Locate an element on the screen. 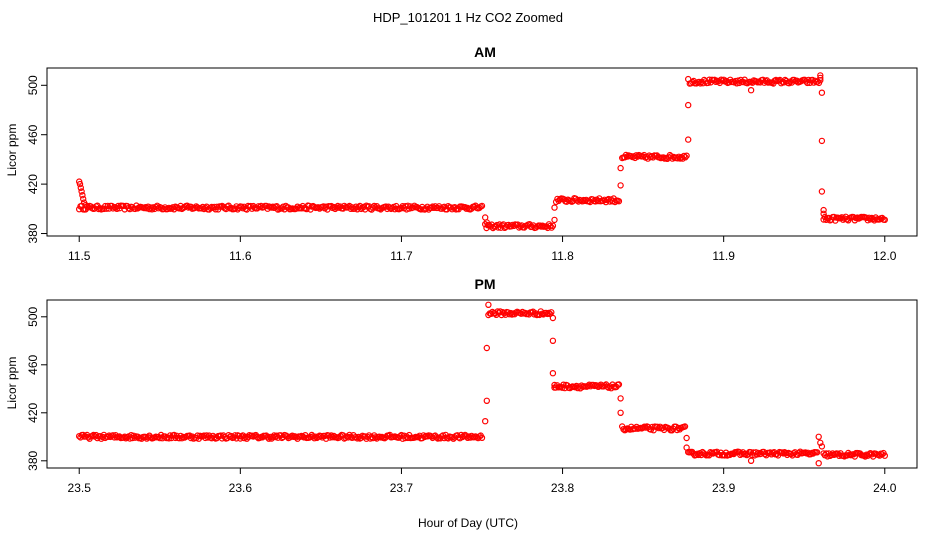 This screenshot has height=540, width=936. am-x-tick-label: 11.6 is located at coordinates (240, 256).